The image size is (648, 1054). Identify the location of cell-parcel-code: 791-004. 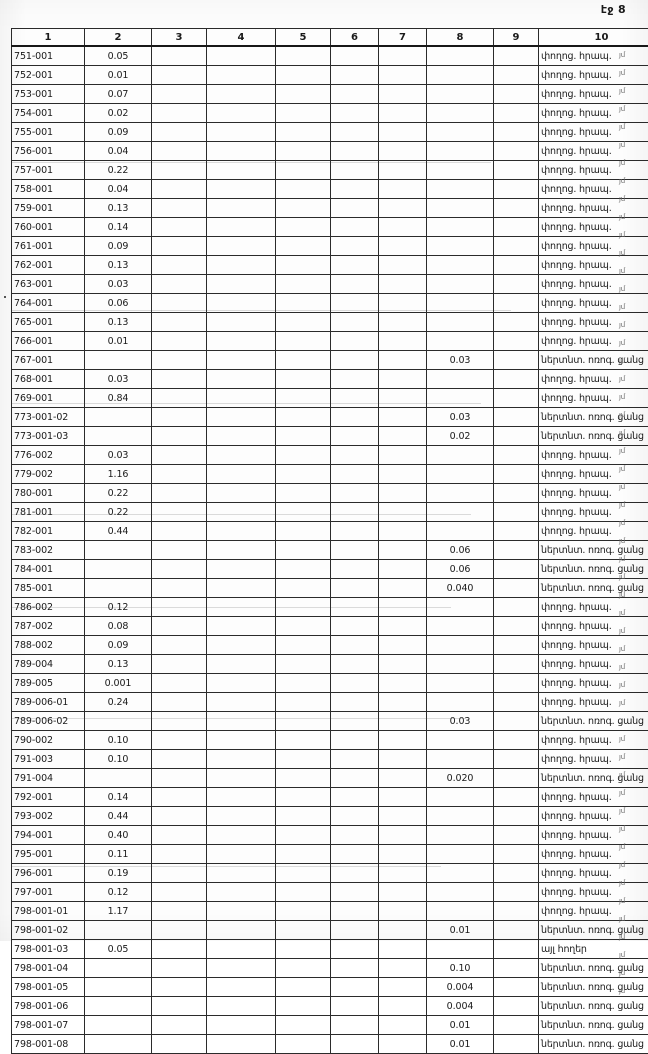
(48, 778).